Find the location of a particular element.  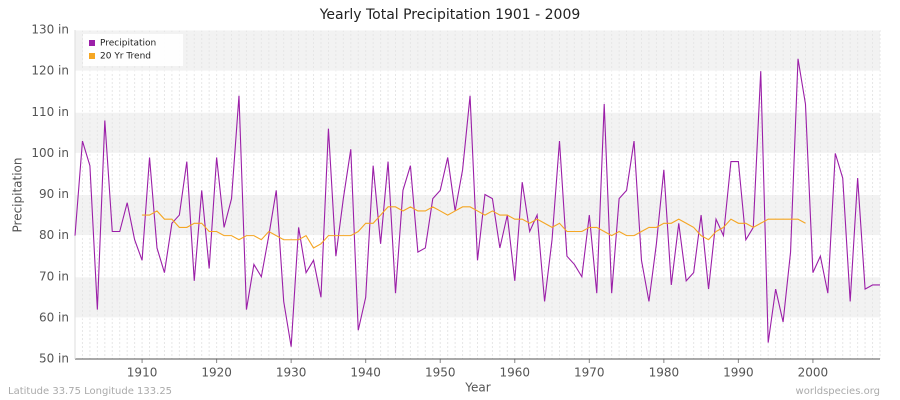

y-tick-label: 80 in is located at coordinates (54, 235).